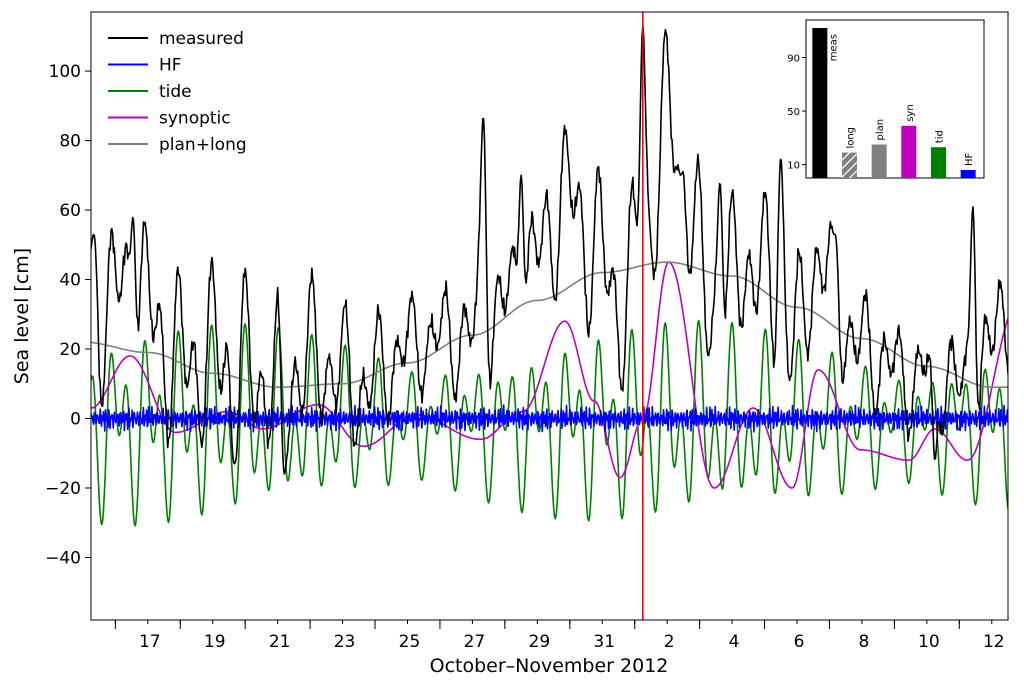 The width and height of the screenshot is (1024, 690). What do you see at coordinates (540, 642) in the screenshot?
I see `x-tick-label: 29` at bounding box center [540, 642].